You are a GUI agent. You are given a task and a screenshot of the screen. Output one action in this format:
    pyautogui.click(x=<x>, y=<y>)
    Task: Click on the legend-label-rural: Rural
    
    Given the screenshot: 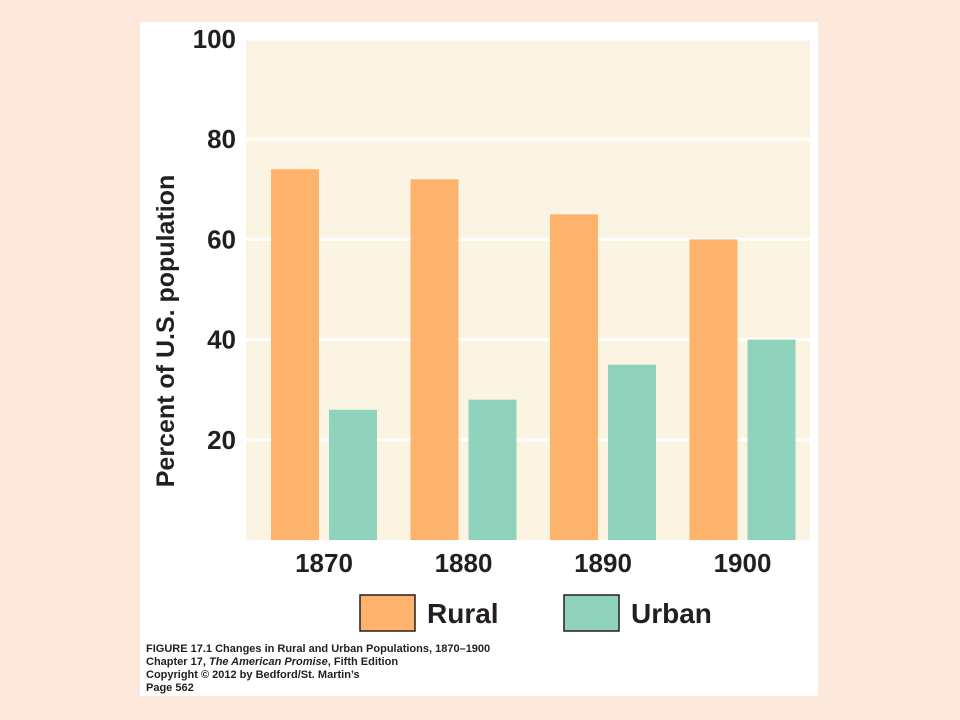 What is the action you would take?
    pyautogui.click(x=463, y=613)
    